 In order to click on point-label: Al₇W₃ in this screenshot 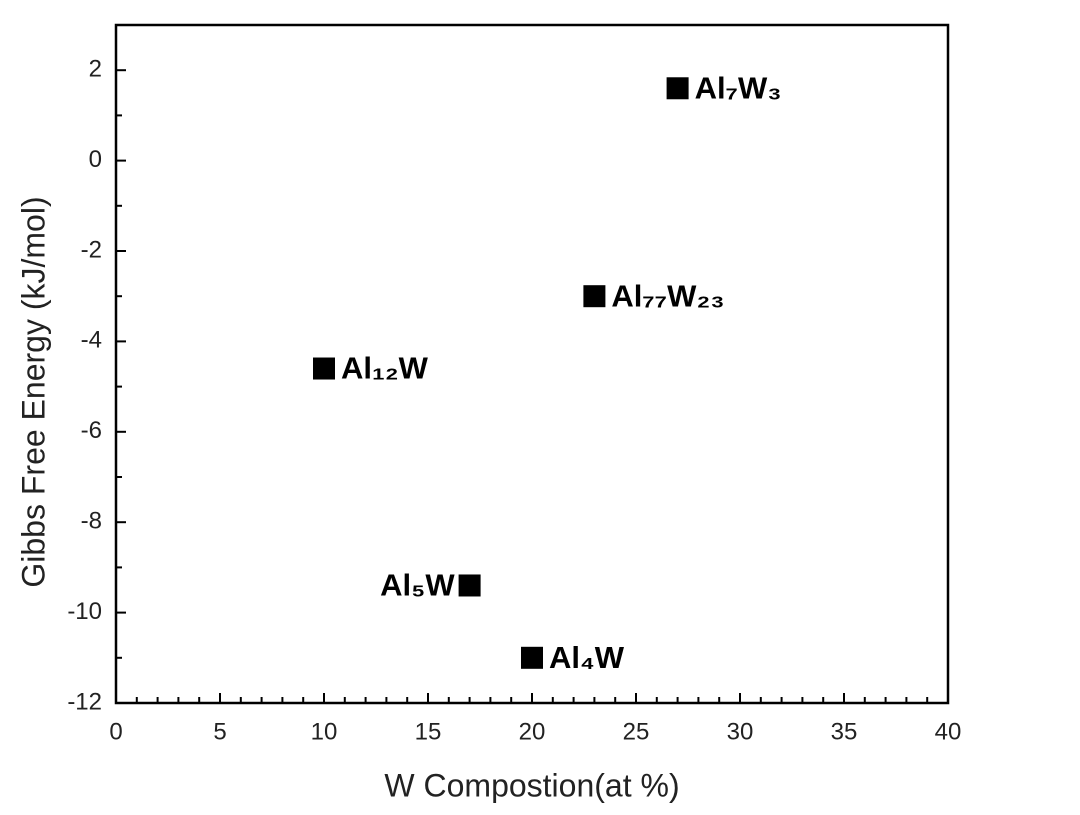, I will do `click(738, 87)`.